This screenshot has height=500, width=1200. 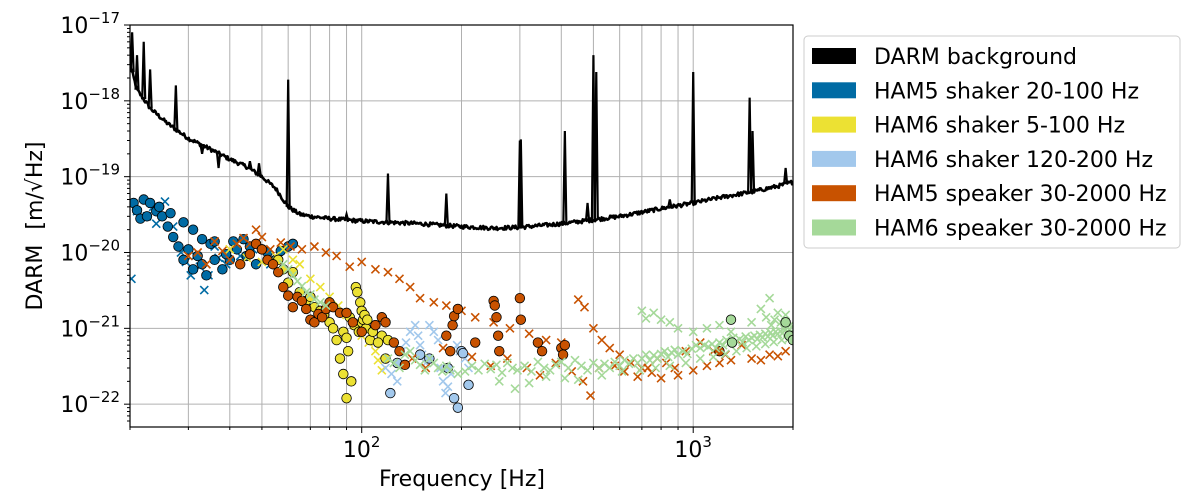 I want to click on svg-text: DARM [m/√Hz], so click(x=35, y=226).